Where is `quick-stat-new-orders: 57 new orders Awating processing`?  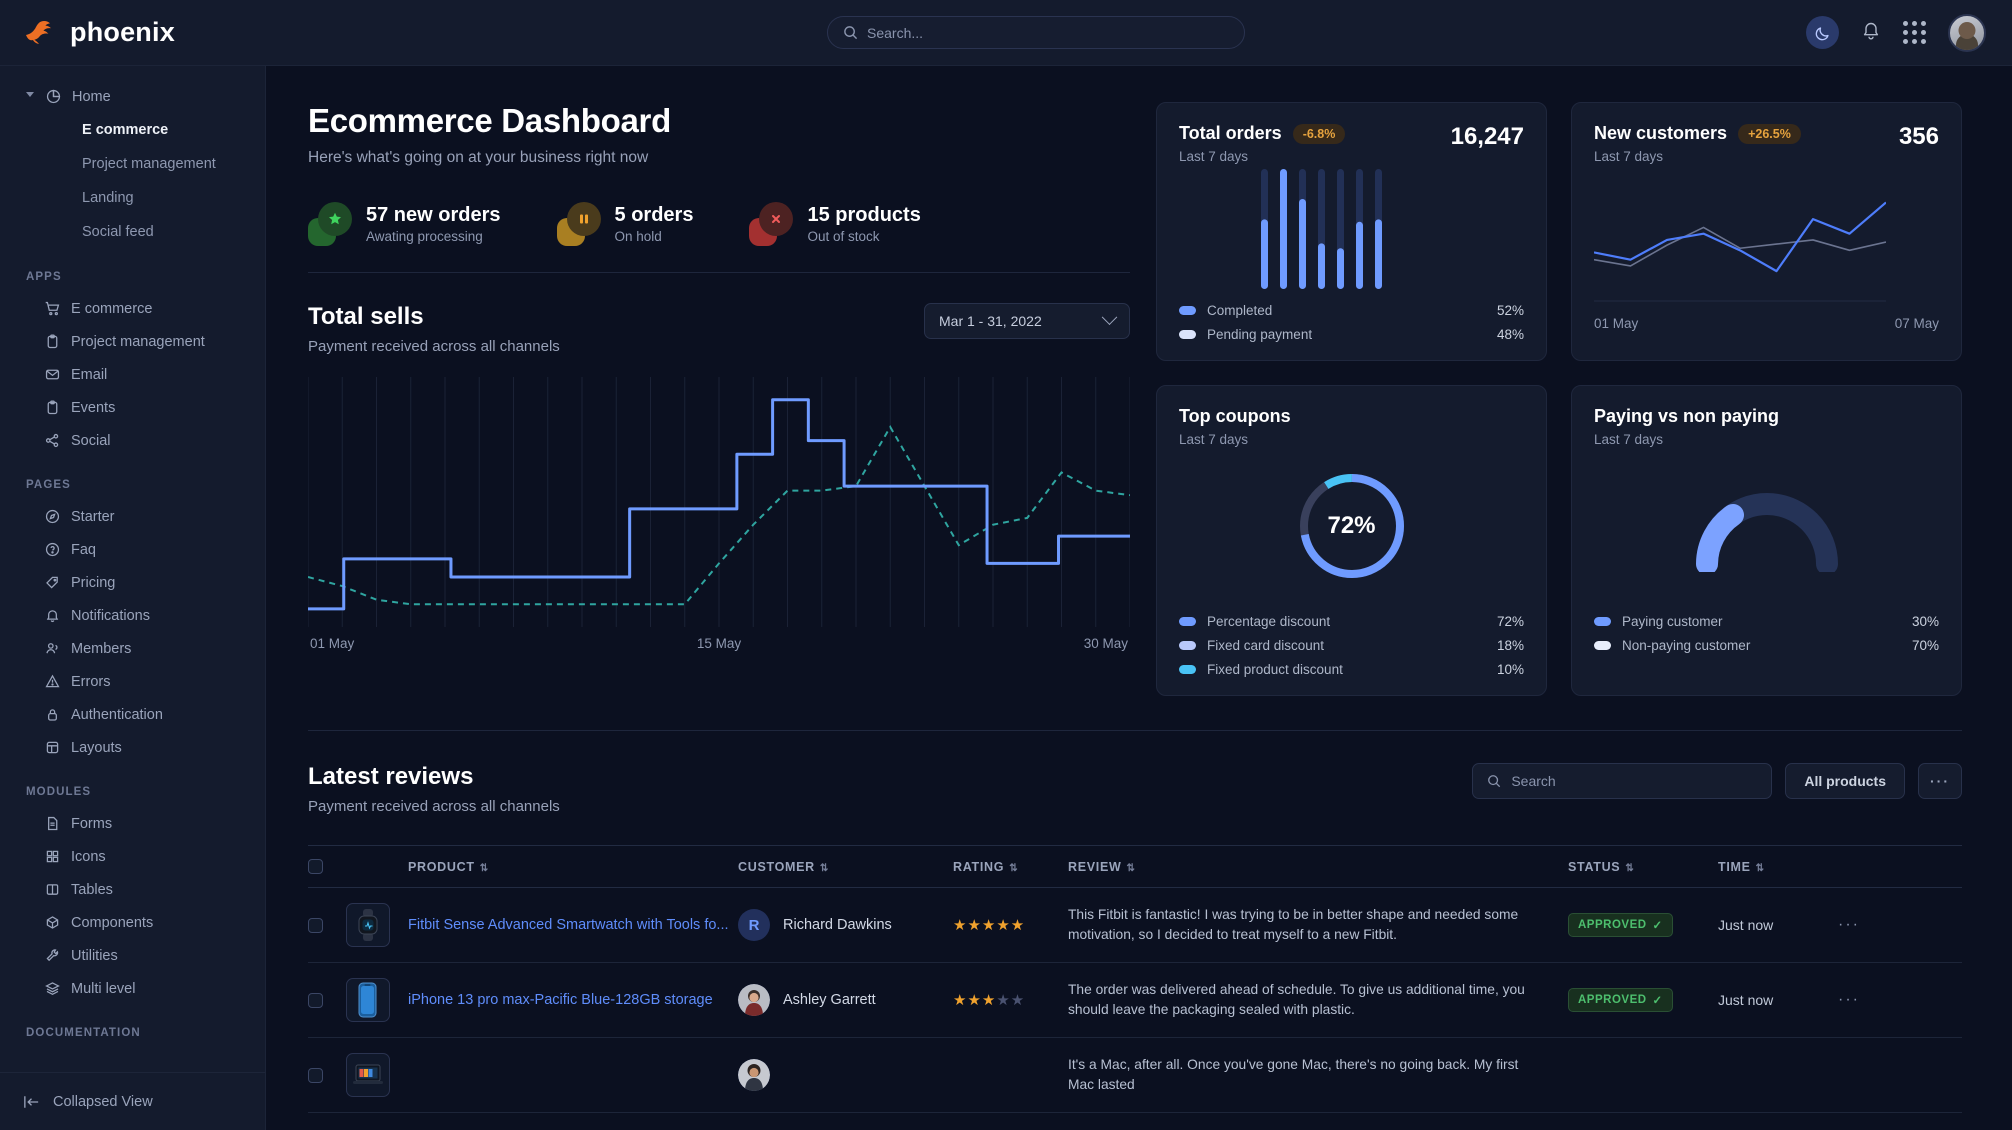
quick-stat-new-orders: 57 new orders Awating processing is located at coordinates (404, 224).